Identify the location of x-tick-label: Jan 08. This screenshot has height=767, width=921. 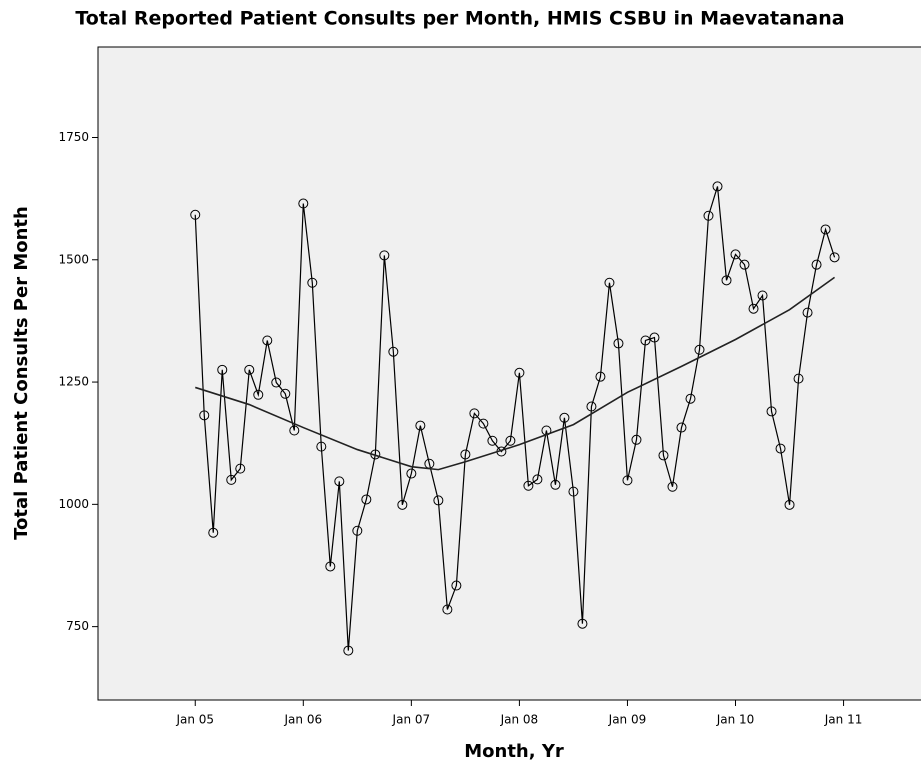
(519, 720).